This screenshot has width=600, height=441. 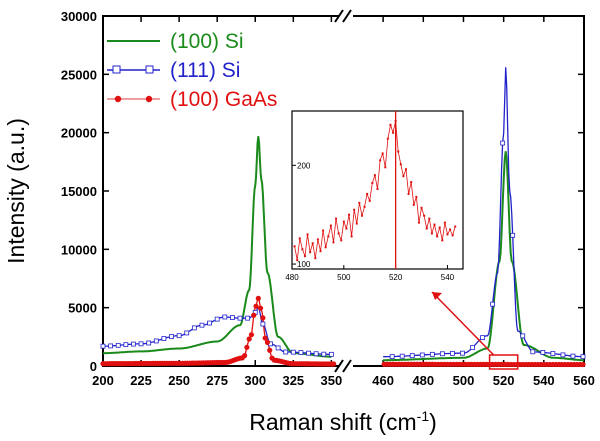 I want to click on axis-break-mark-top, so click(x=343, y=16).